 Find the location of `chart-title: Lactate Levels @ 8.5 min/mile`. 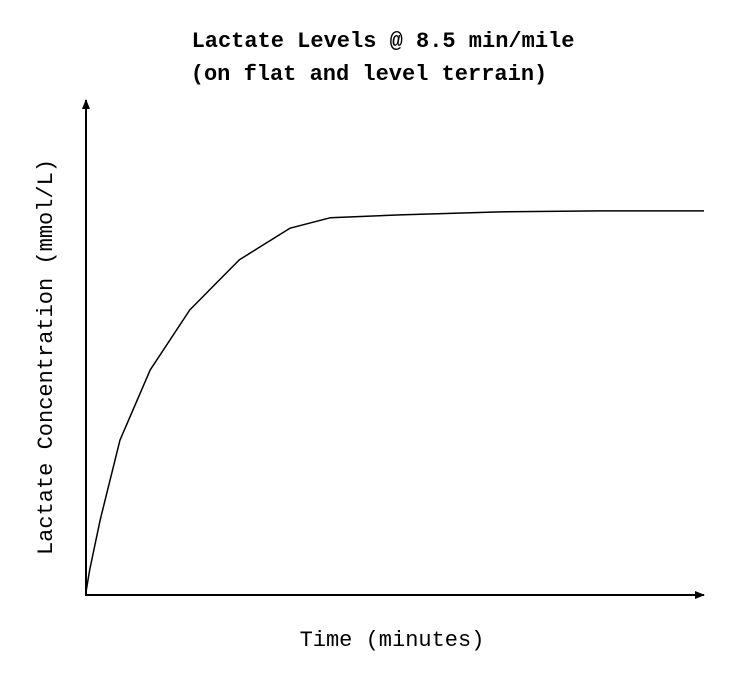

chart-title: Lactate Levels @ 8.5 min/mile is located at coordinates (383, 41).